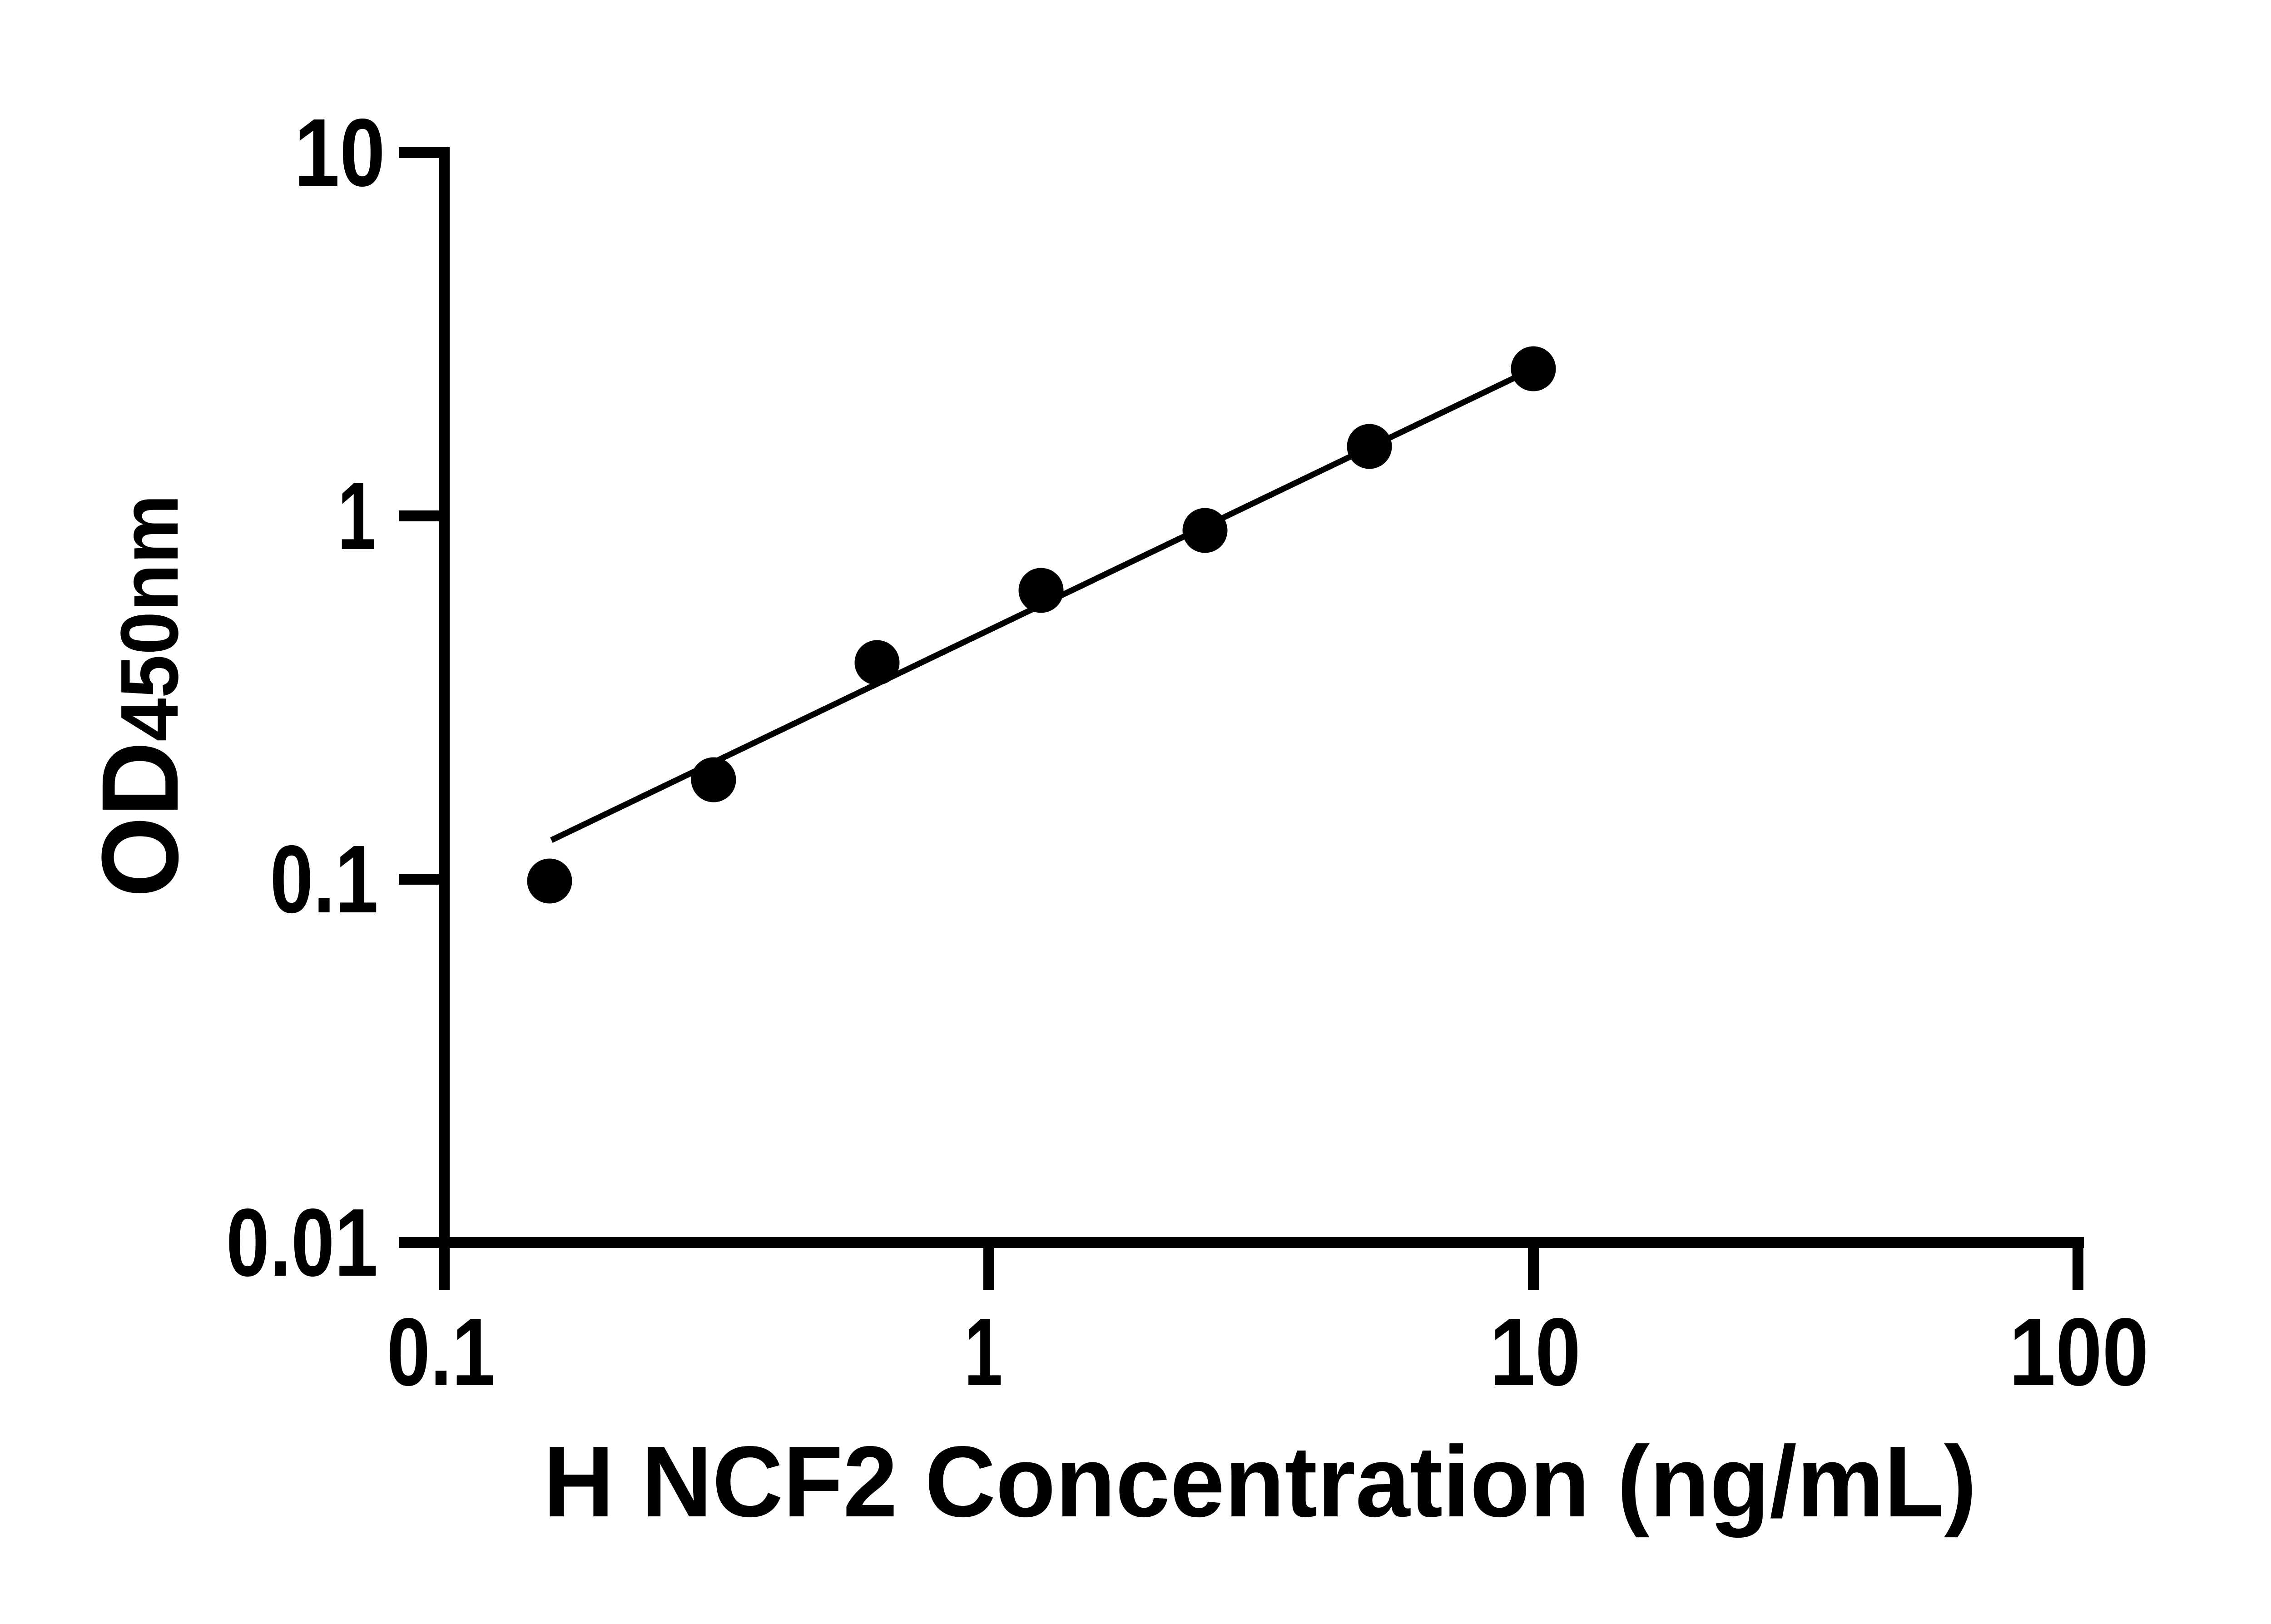 The image size is (2271, 1624). What do you see at coordinates (302, 1242) in the screenshot?
I see `svg-text: 0.01` at bounding box center [302, 1242].